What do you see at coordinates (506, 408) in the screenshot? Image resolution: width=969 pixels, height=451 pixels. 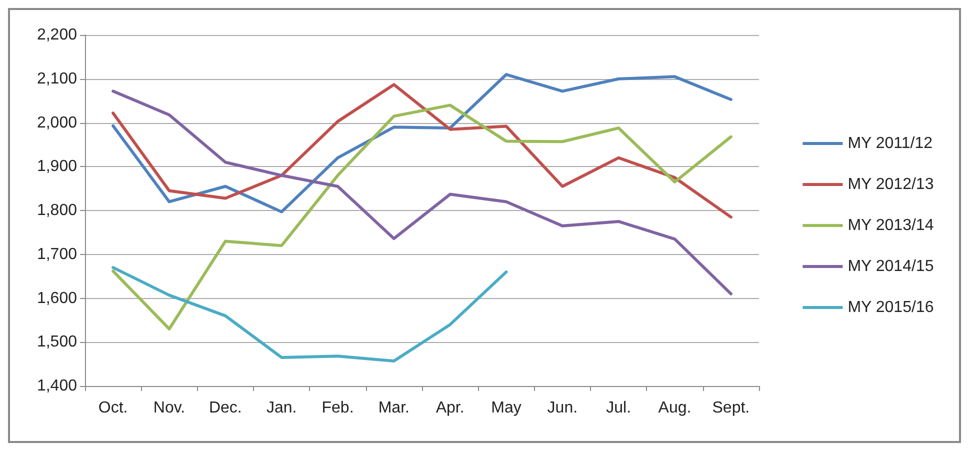 I see `x-tick-label: May` at bounding box center [506, 408].